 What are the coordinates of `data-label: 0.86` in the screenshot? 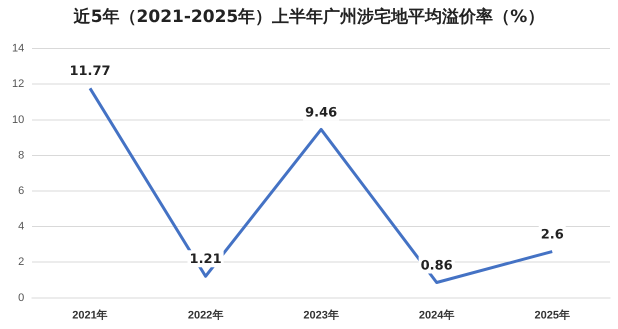 It's located at (436, 266).